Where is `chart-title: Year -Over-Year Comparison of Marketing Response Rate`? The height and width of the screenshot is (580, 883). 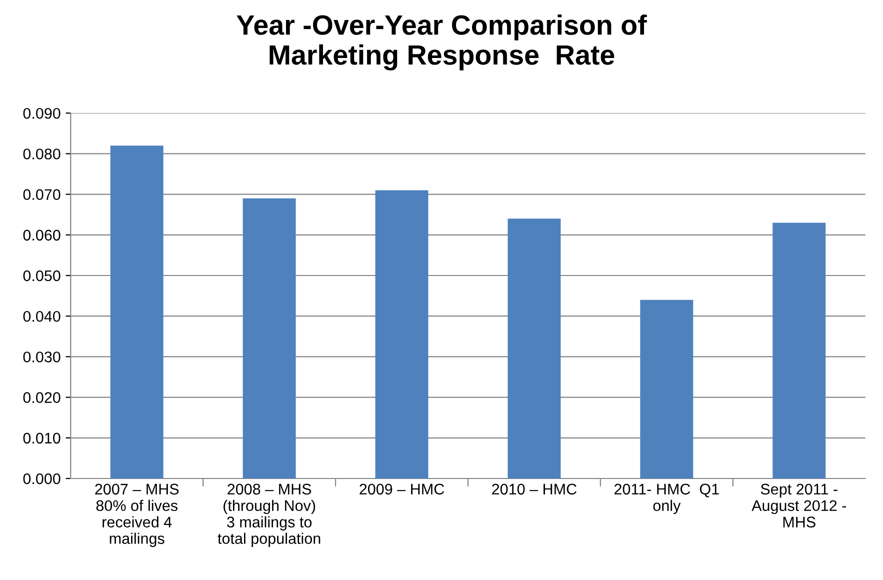
chart-title: Year -Over-Year Comparison of Marketing Response Rate is located at coordinates (441, 42).